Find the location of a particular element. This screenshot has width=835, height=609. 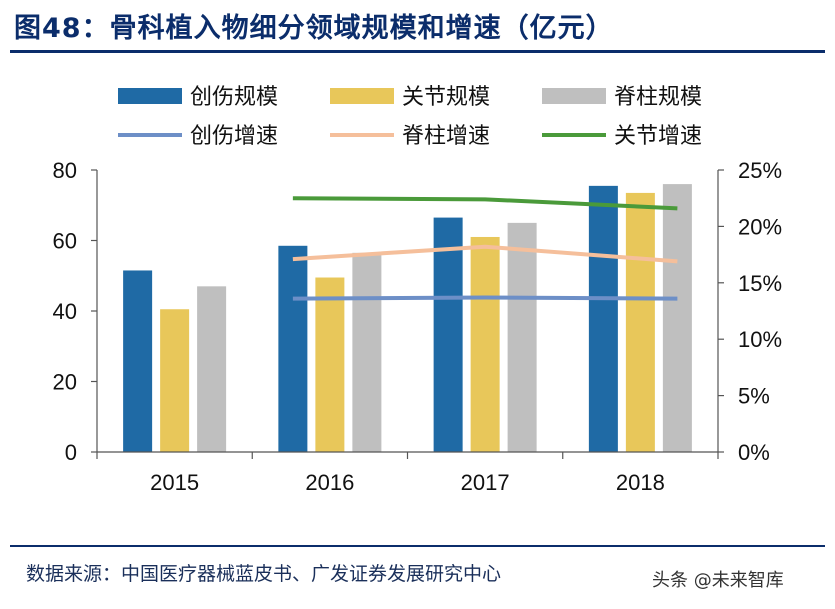

line-group is located at coordinates (485, 248).